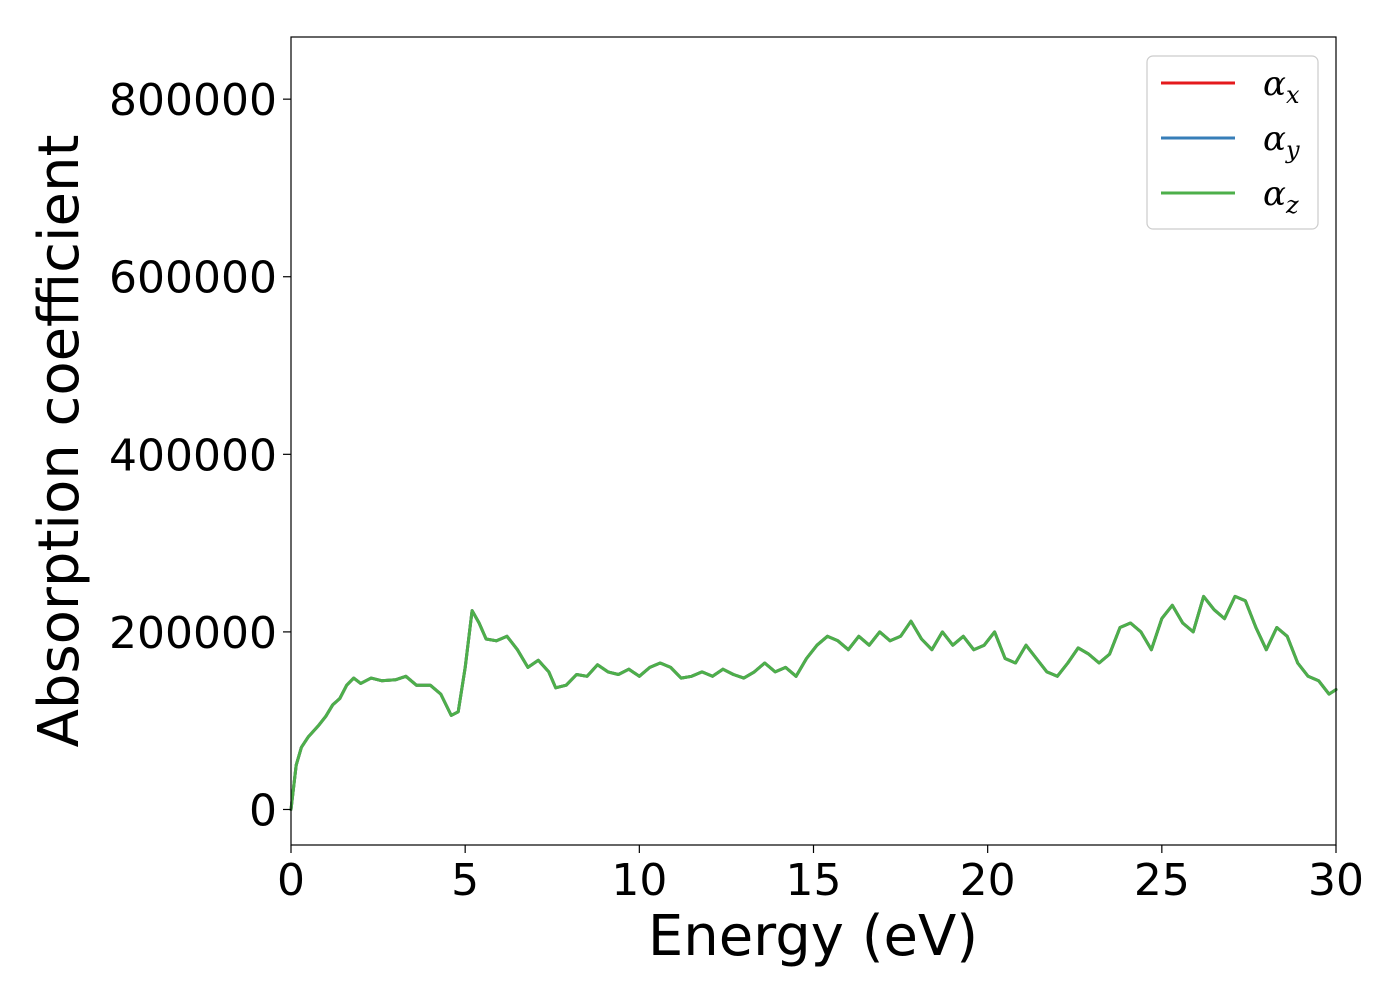  I want to click on x-axis: 0 5 10 15 20 25 30, so click(820, 875).